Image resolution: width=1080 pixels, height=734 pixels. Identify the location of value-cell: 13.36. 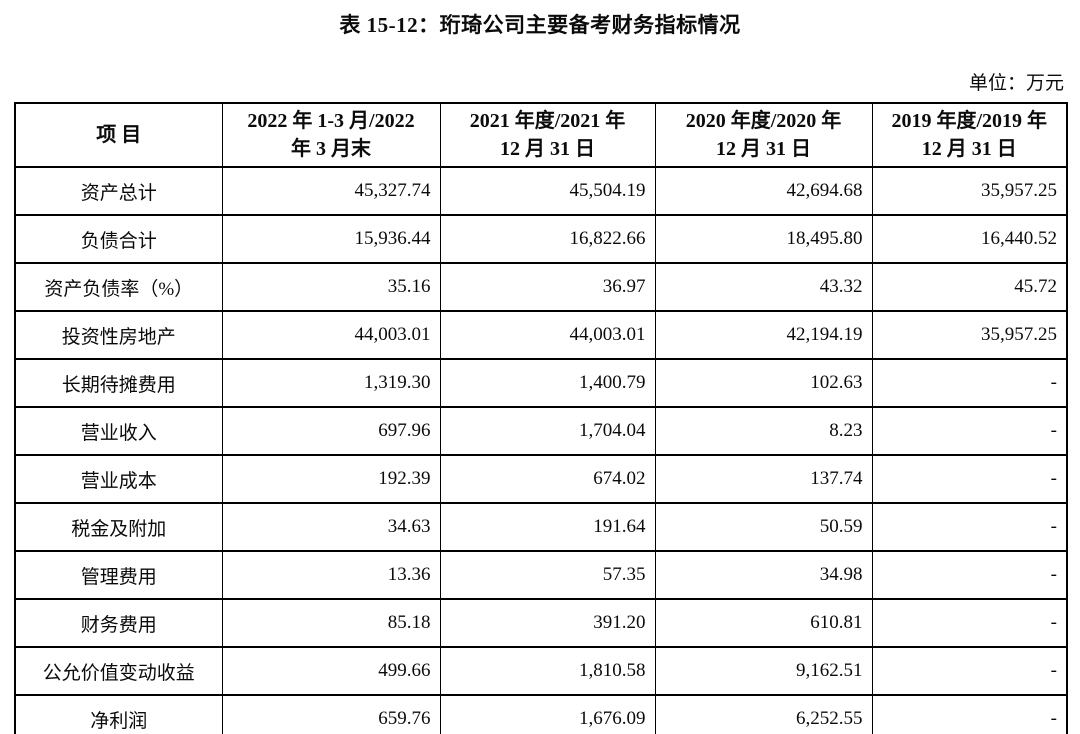
(331, 575).